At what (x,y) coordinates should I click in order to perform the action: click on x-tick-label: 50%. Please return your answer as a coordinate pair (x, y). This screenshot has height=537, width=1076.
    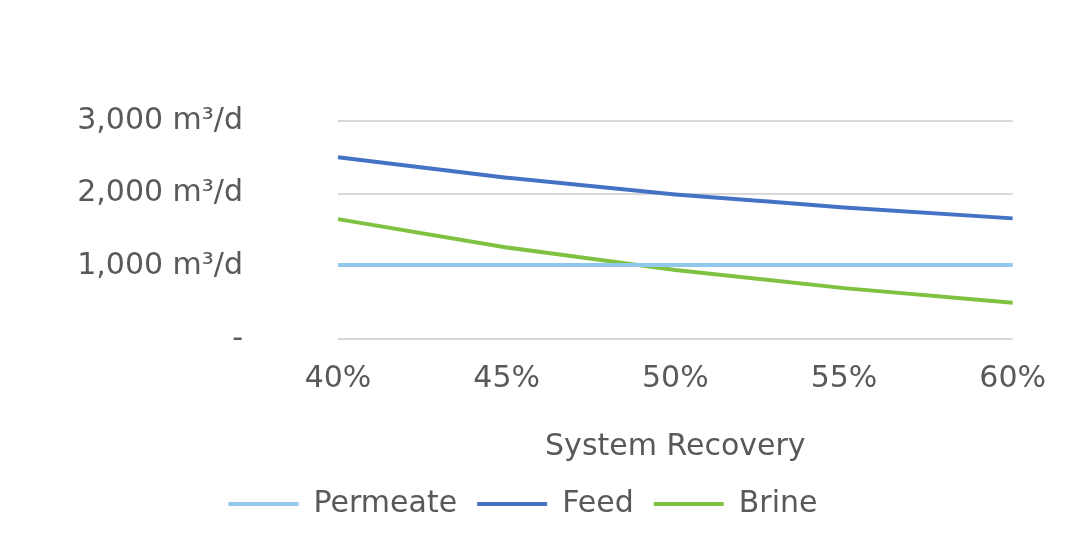
    Looking at the image, I should click on (675, 376).